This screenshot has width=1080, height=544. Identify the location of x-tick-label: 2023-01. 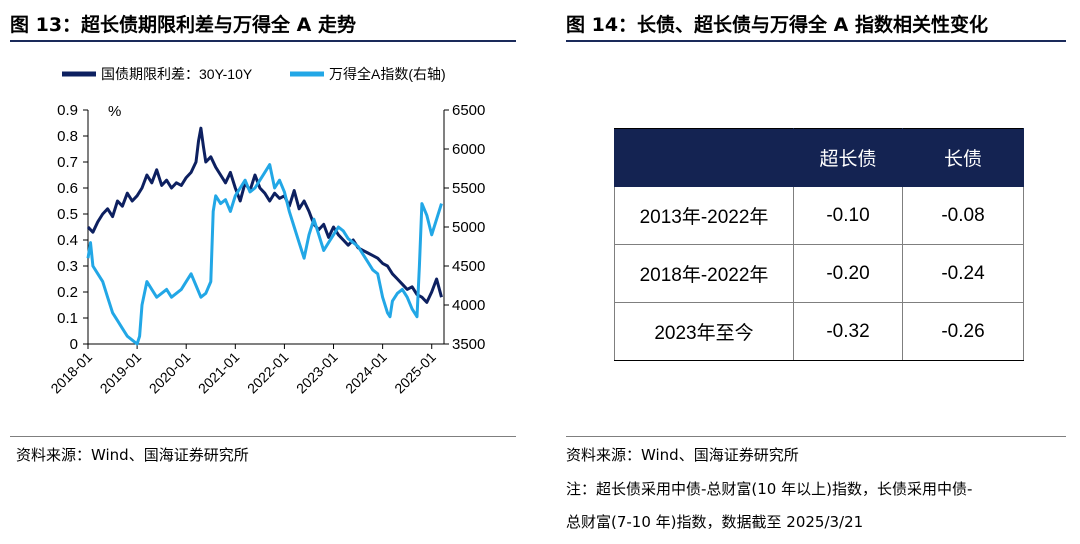
(317, 373).